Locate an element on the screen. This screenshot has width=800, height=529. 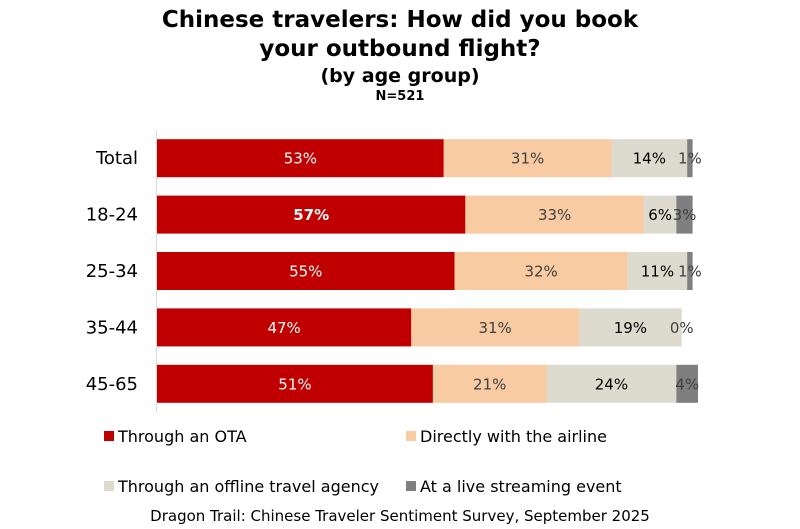
data-label: 14% is located at coordinates (649, 159).